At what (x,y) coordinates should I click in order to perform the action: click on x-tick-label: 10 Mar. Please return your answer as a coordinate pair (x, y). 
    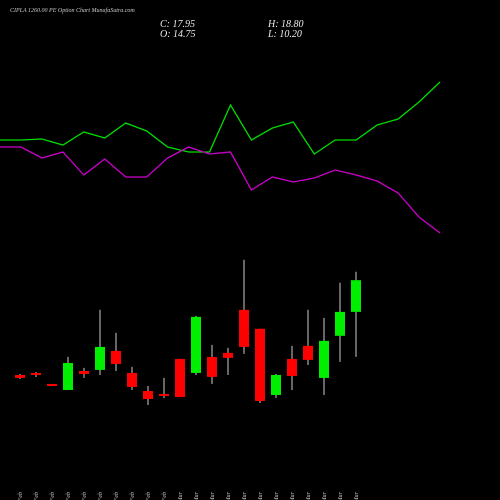
    Looking at the image, I should click on (261, 495).